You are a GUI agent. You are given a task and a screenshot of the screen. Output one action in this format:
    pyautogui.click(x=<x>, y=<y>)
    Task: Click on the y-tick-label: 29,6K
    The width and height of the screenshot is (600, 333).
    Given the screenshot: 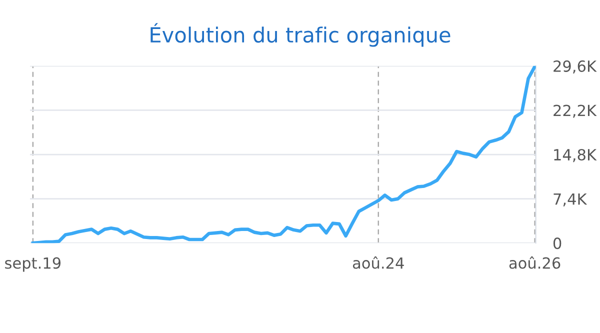 What is the action you would take?
    pyautogui.click(x=575, y=67)
    